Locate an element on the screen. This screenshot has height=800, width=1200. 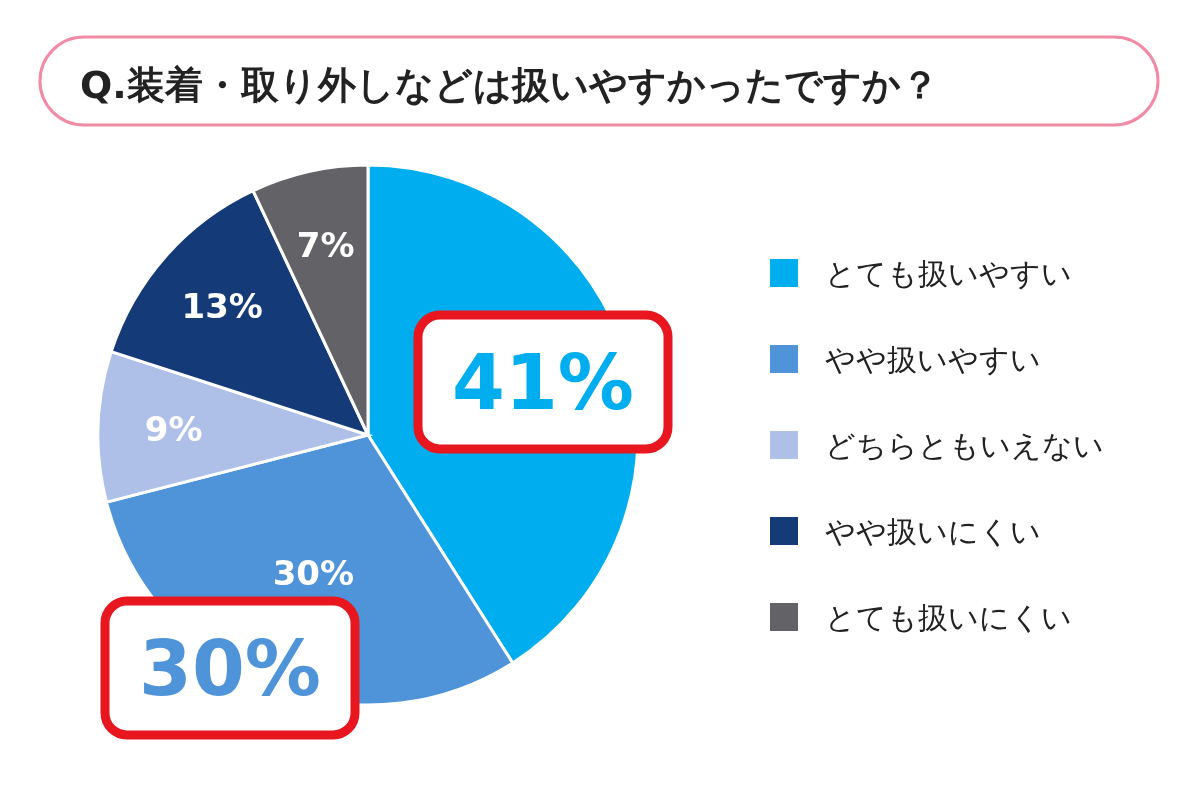
text: 30% is located at coordinates (230, 668).